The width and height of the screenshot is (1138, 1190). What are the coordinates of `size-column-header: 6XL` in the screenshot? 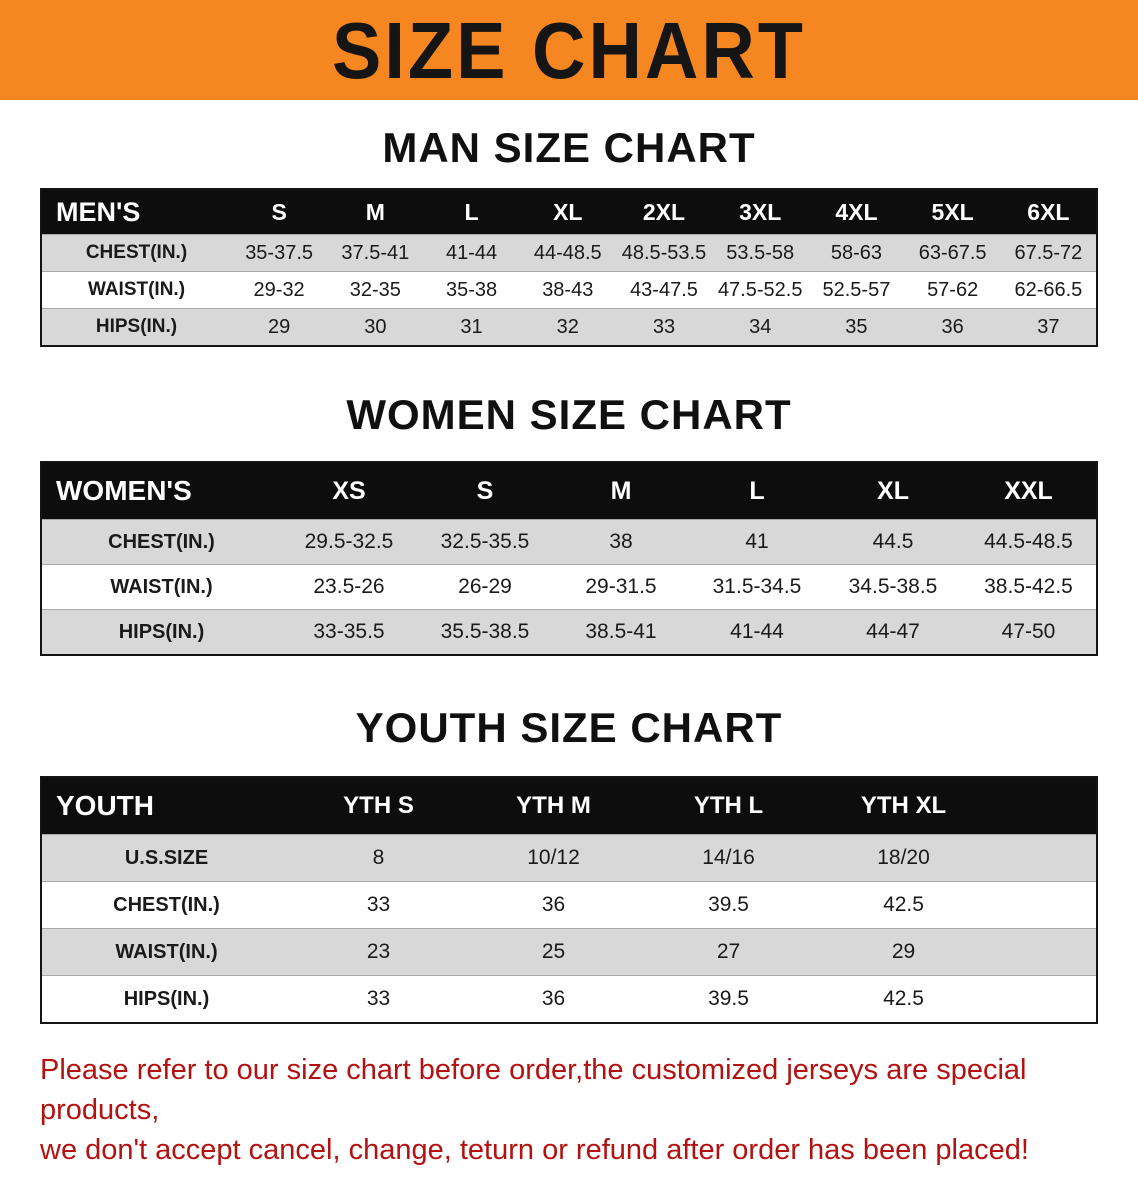 It's located at (1048, 212).